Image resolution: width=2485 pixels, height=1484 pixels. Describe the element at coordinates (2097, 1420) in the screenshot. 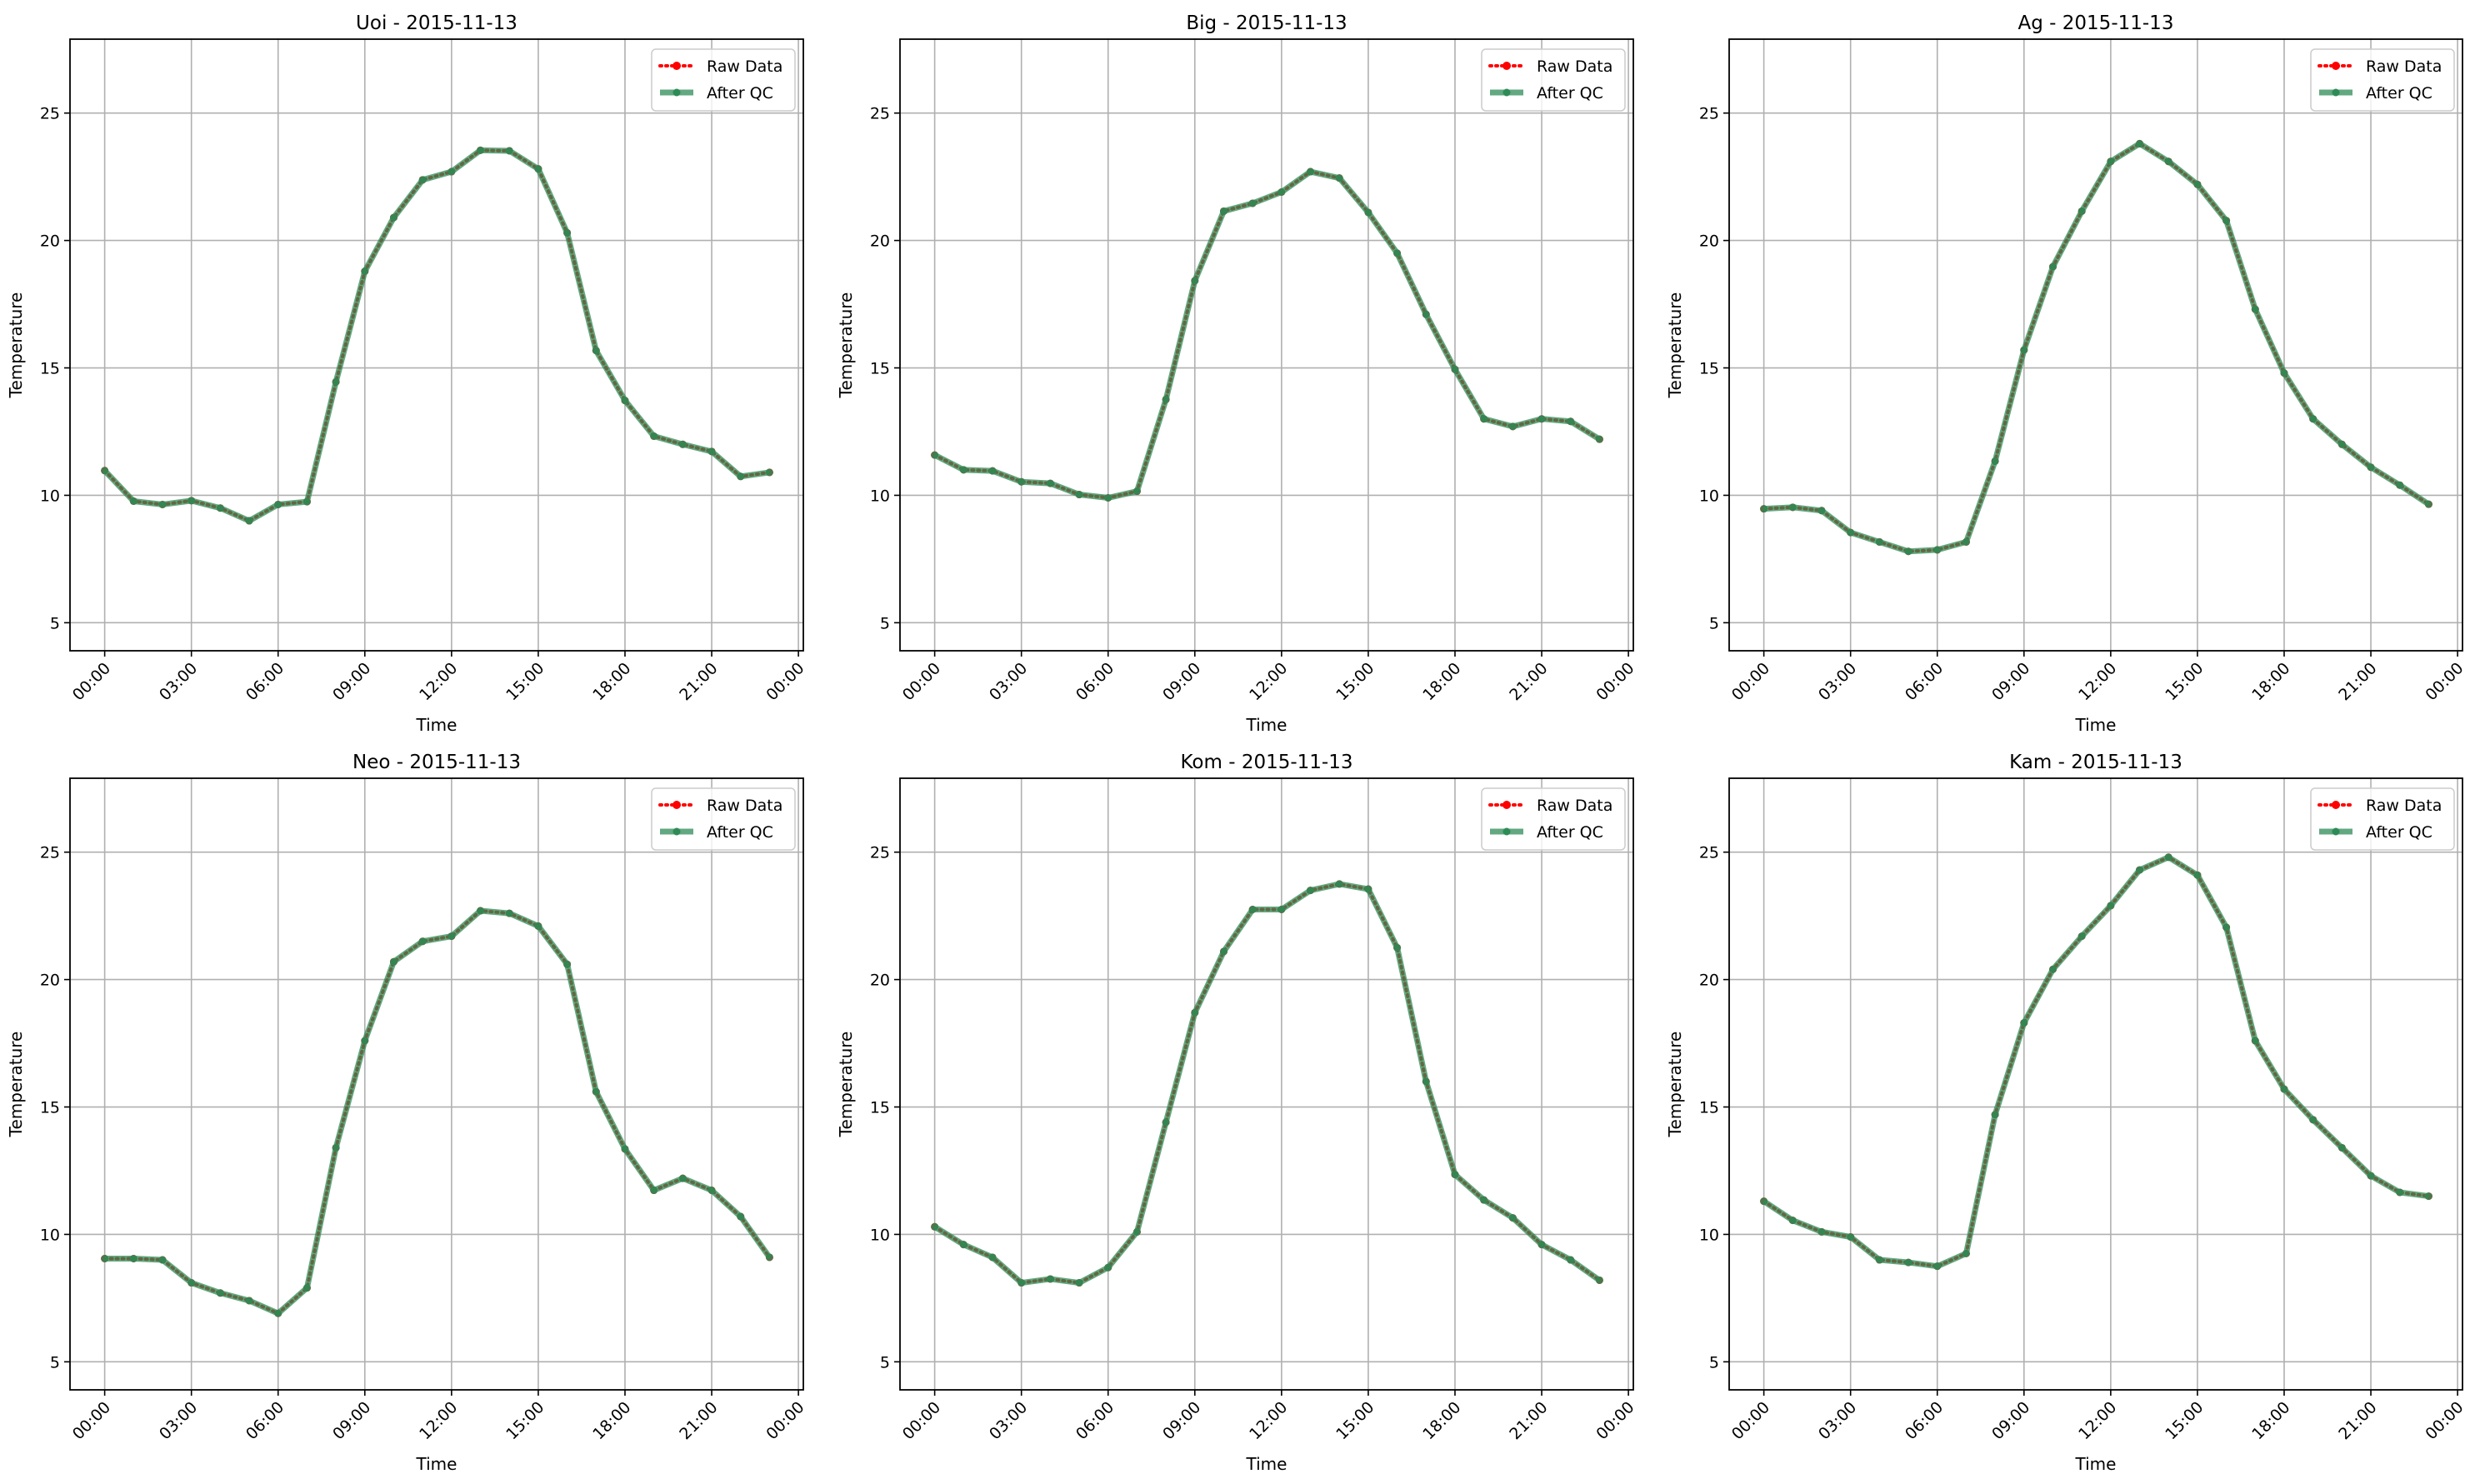

I see `x-tick-label: 12:00` at that location.